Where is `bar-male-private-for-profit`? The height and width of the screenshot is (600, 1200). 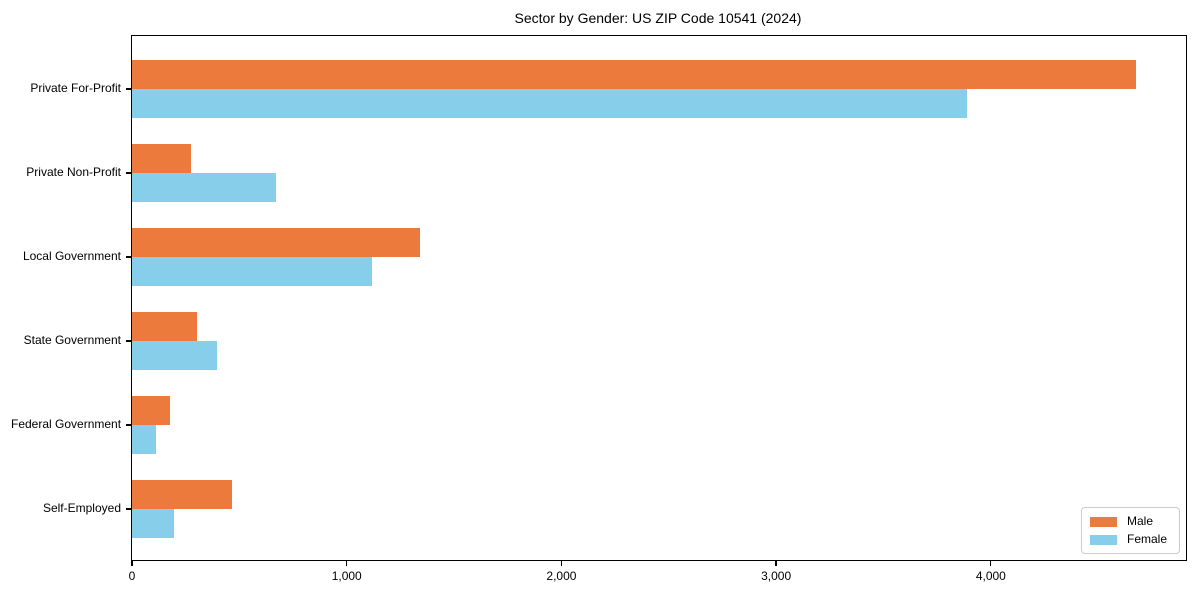 bar-male-private-for-profit is located at coordinates (634, 74).